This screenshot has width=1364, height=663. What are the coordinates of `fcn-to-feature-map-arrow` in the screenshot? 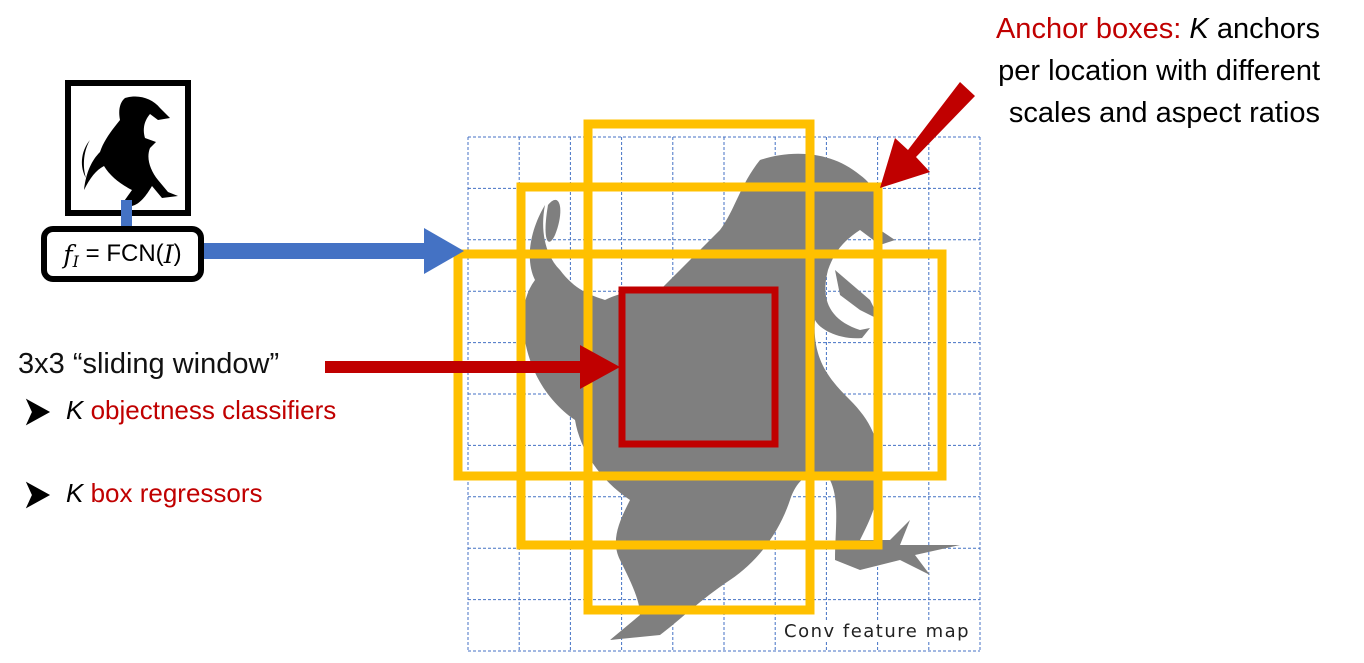 It's located at (334, 251).